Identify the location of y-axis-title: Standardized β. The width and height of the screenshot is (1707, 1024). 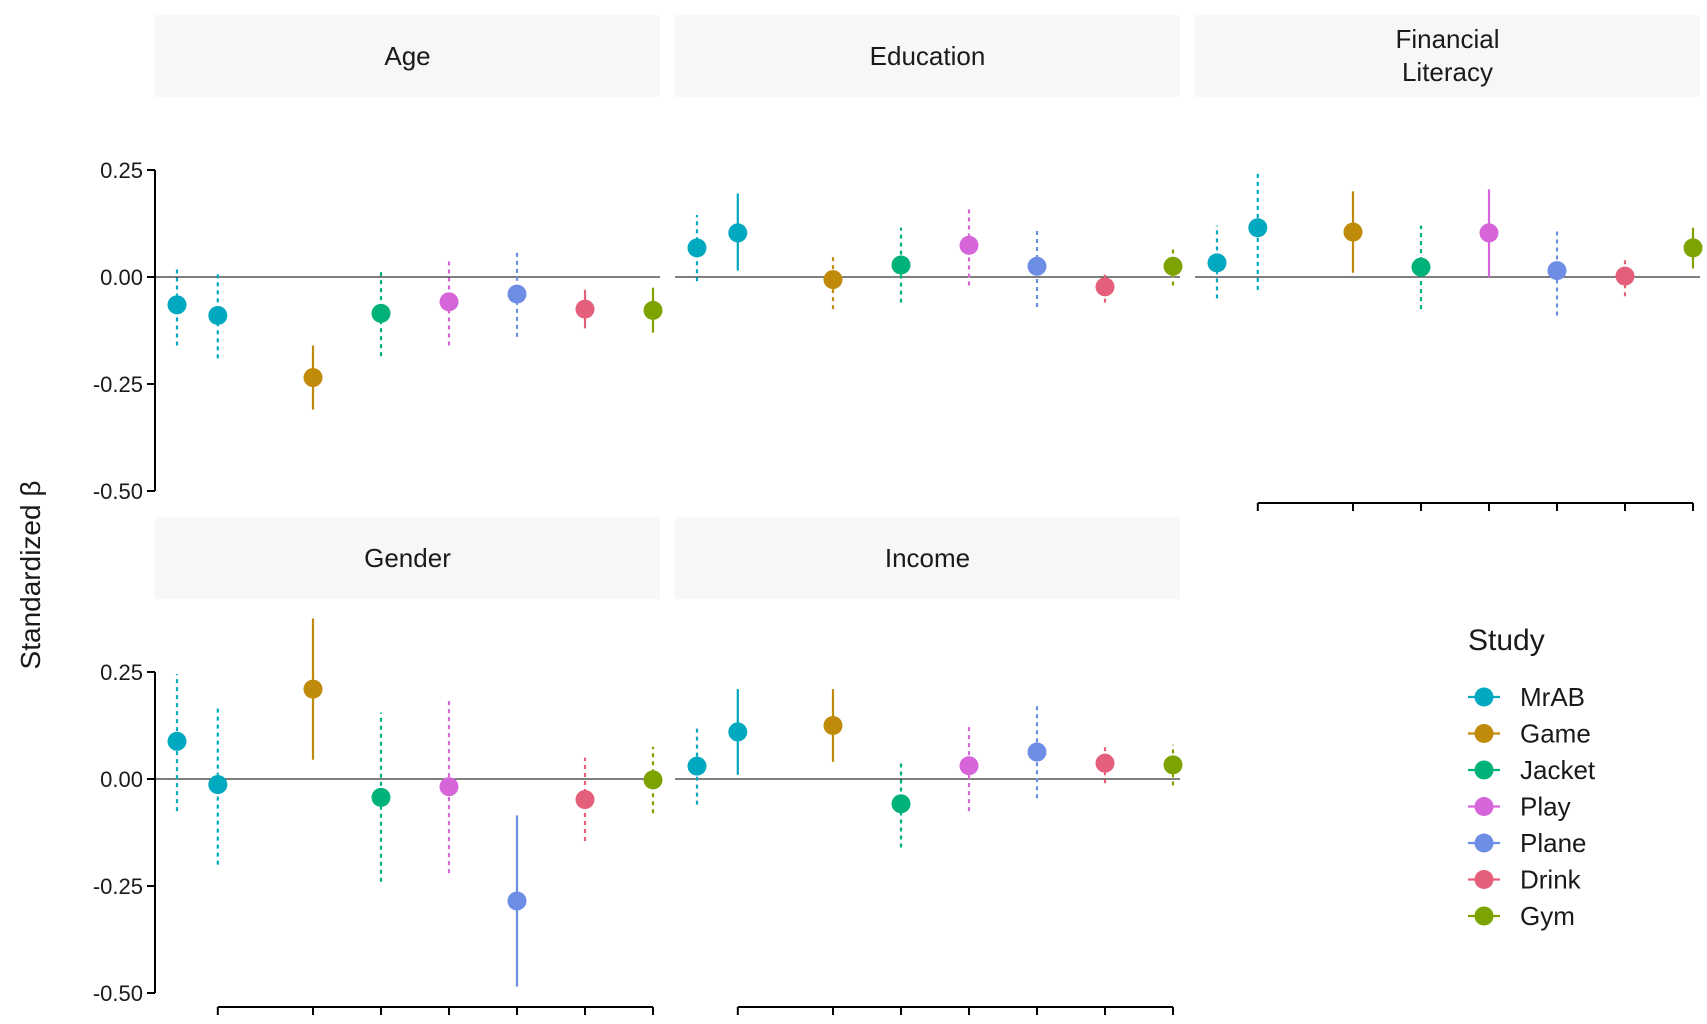
(30, 575).